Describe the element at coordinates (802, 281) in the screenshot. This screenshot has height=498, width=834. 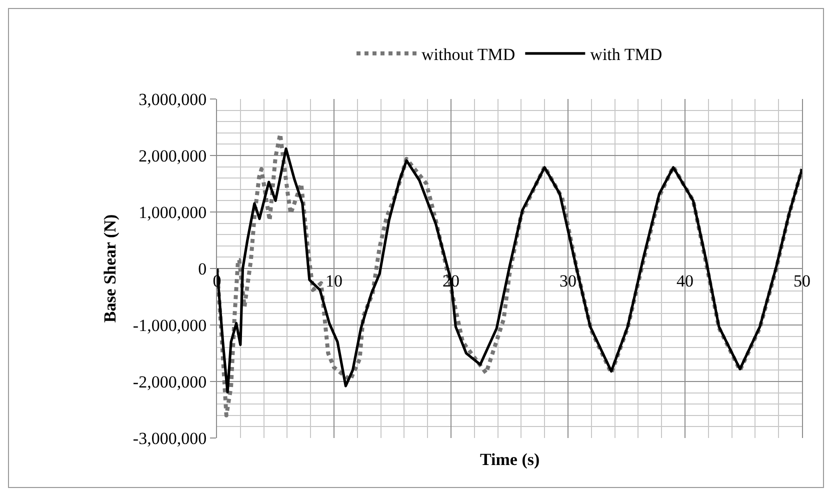
I see `x-tick-label: 50` at that location.